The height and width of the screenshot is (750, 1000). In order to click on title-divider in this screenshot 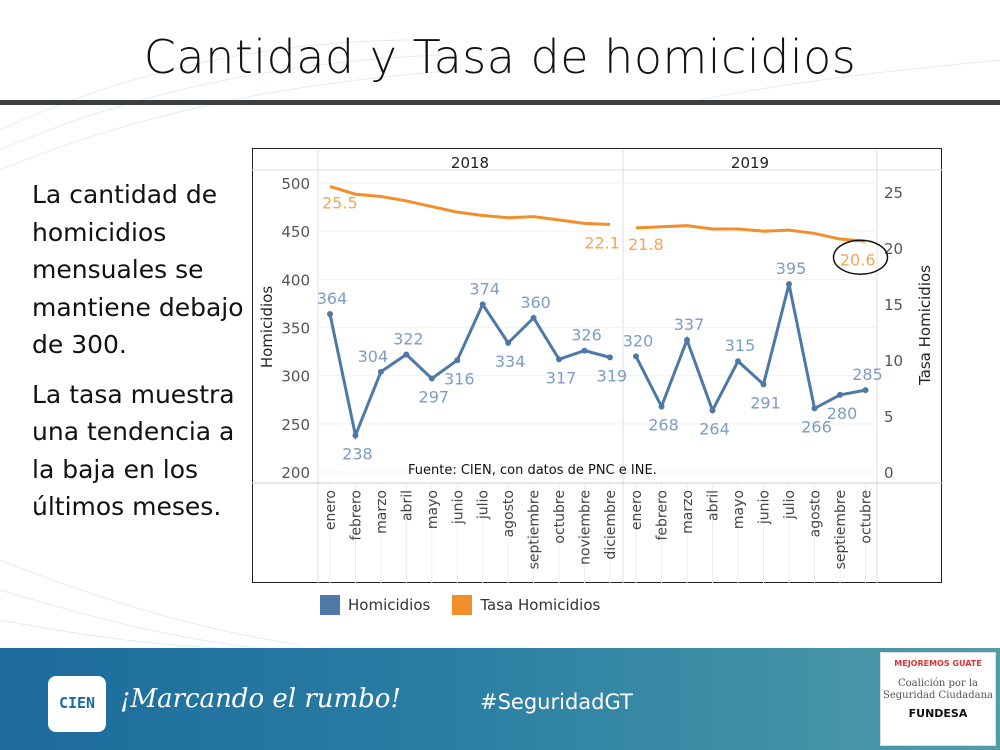, I will do `click(500, 102)`.